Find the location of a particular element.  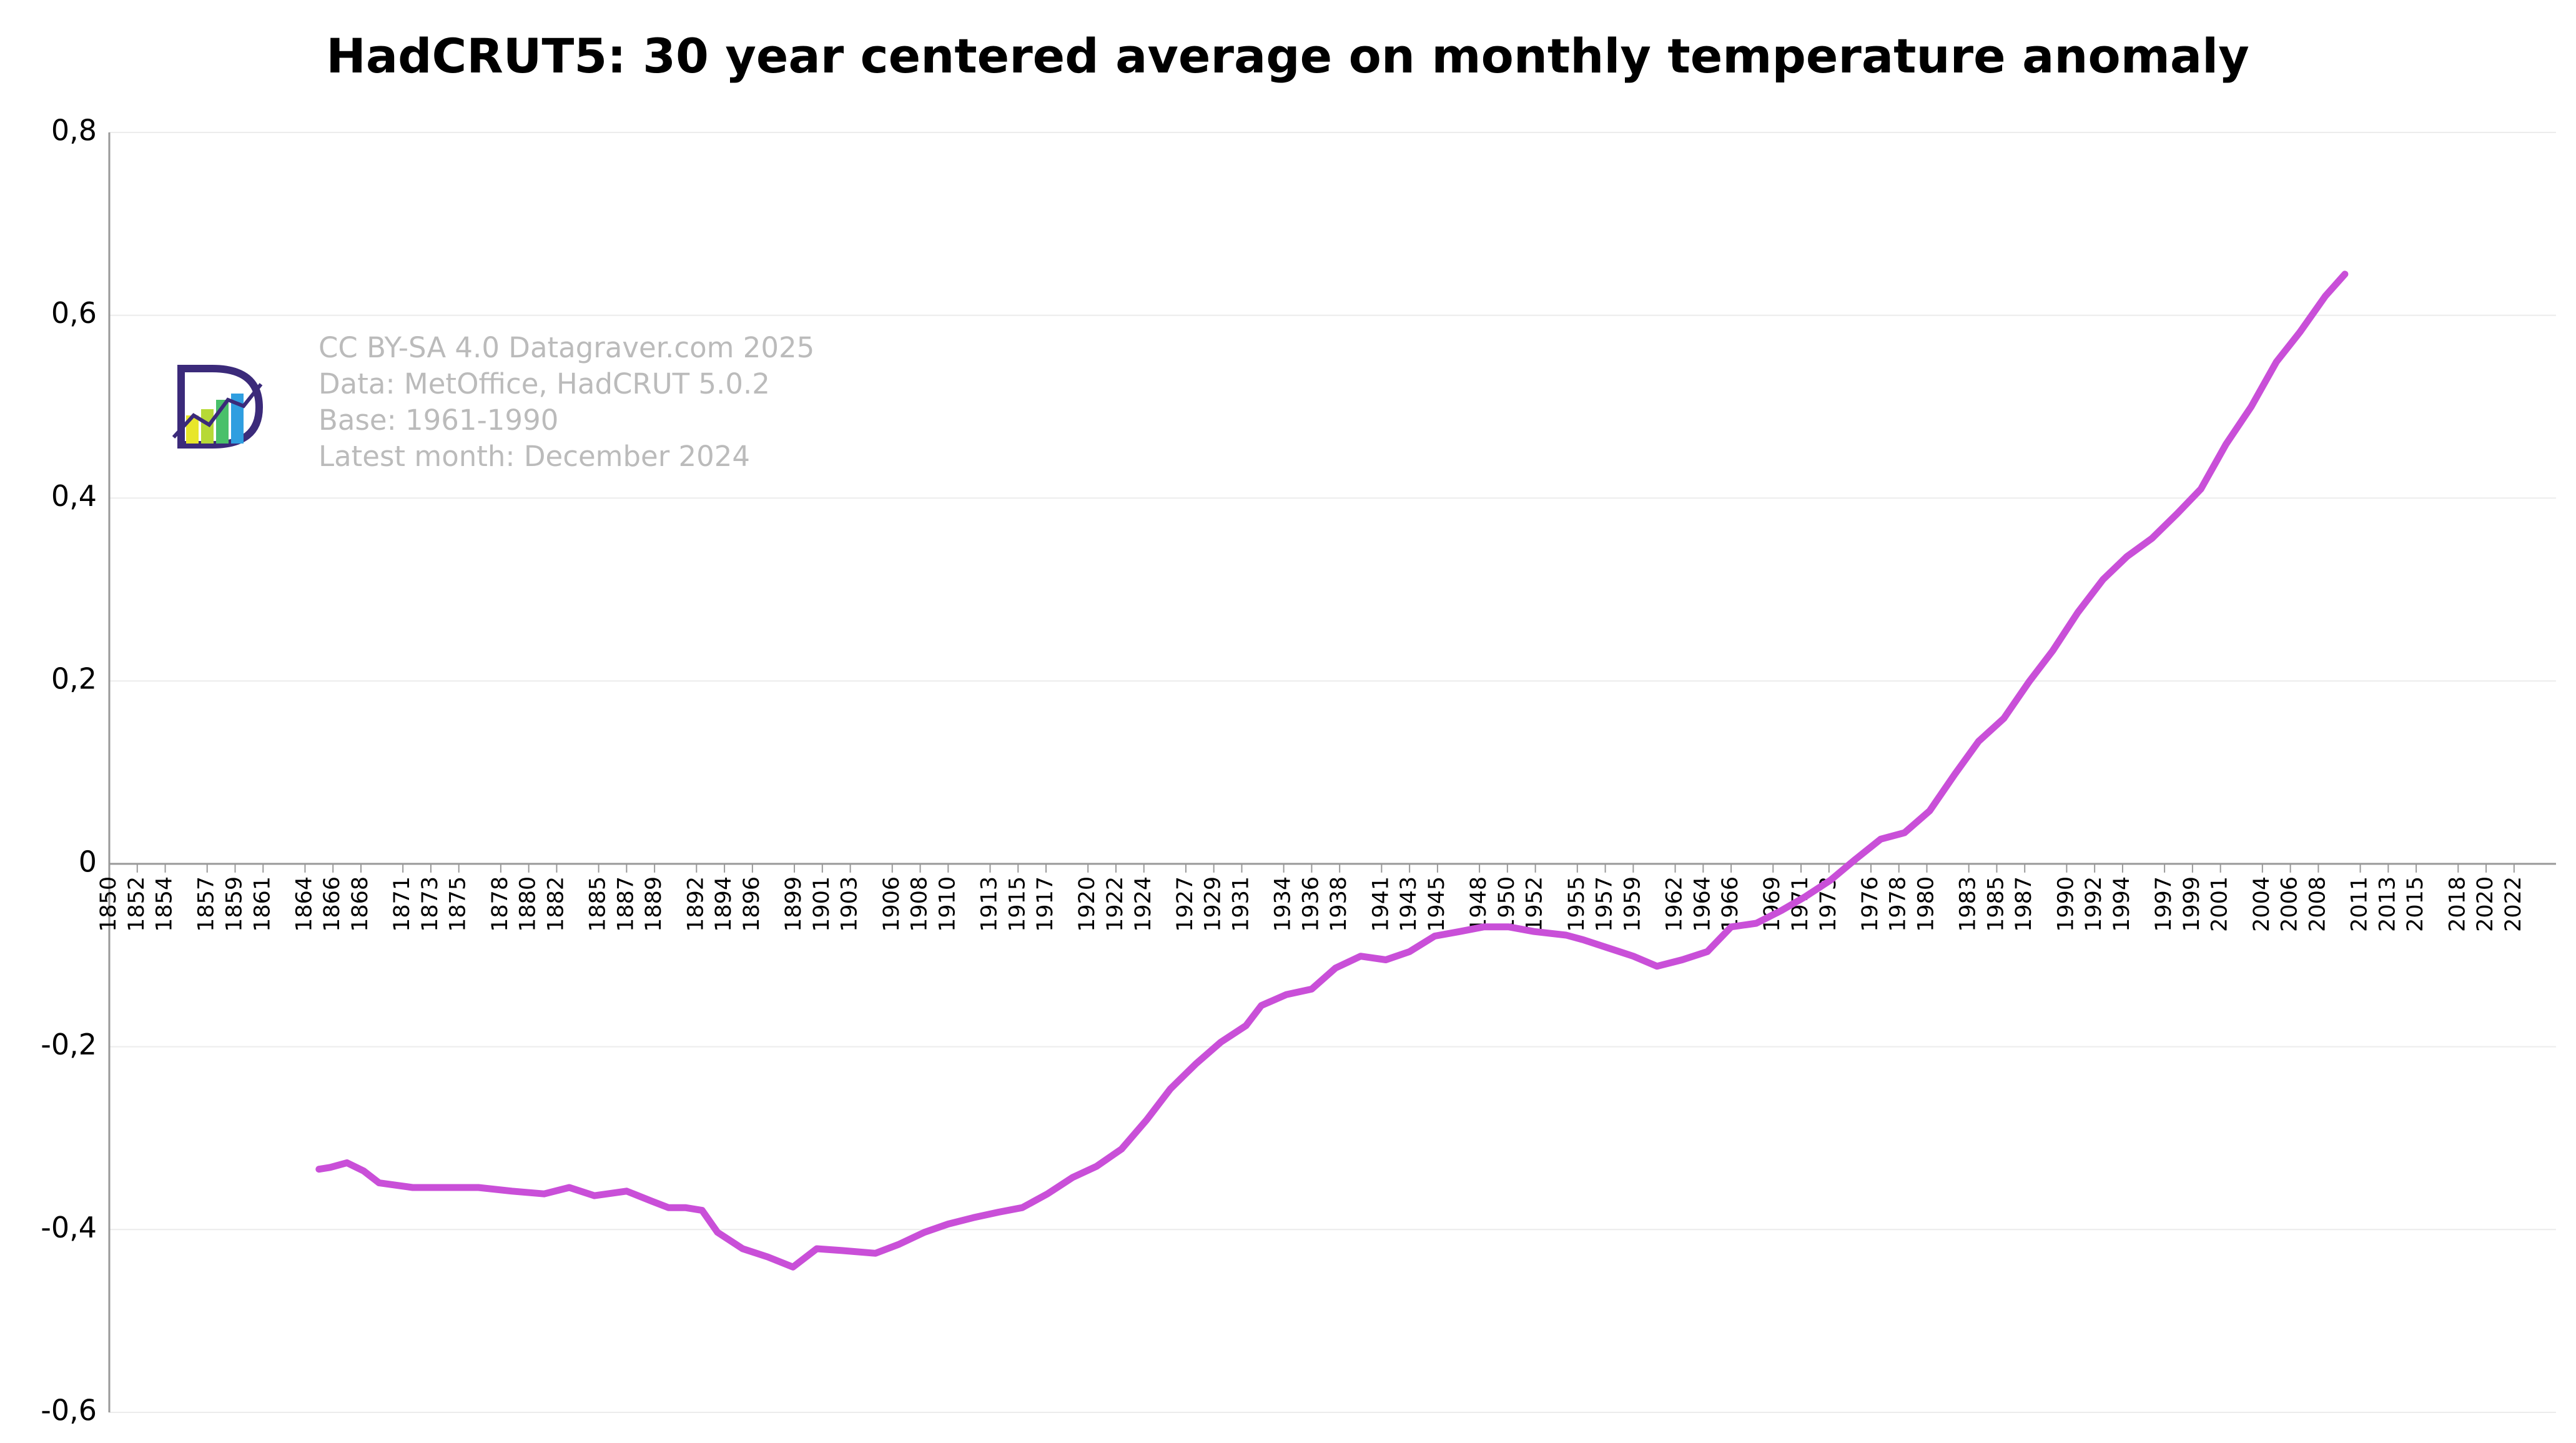

x-tick-label: 1871 is located at coordinates (403, 904).